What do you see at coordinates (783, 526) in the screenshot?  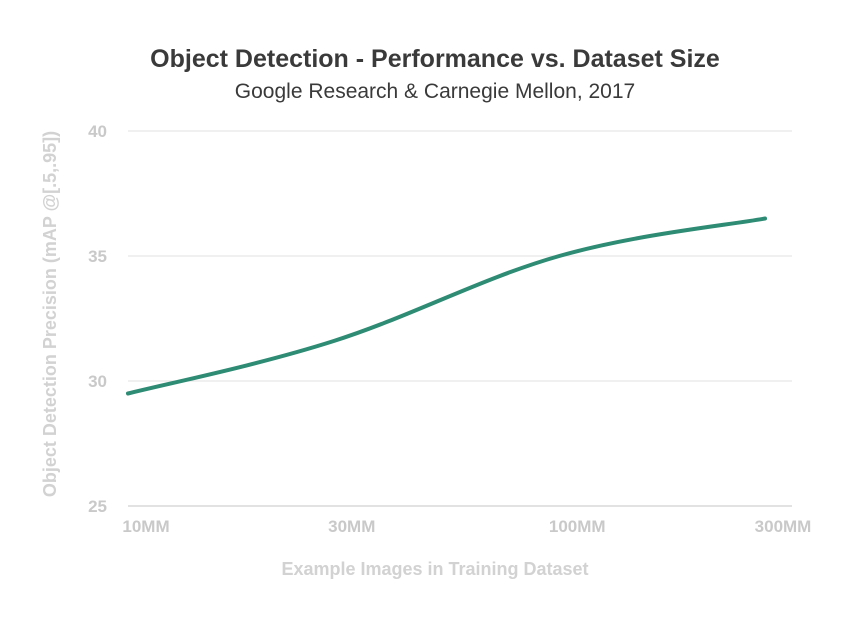 I see `x-tick-label: 300MM` at bounding box center [783, 526].